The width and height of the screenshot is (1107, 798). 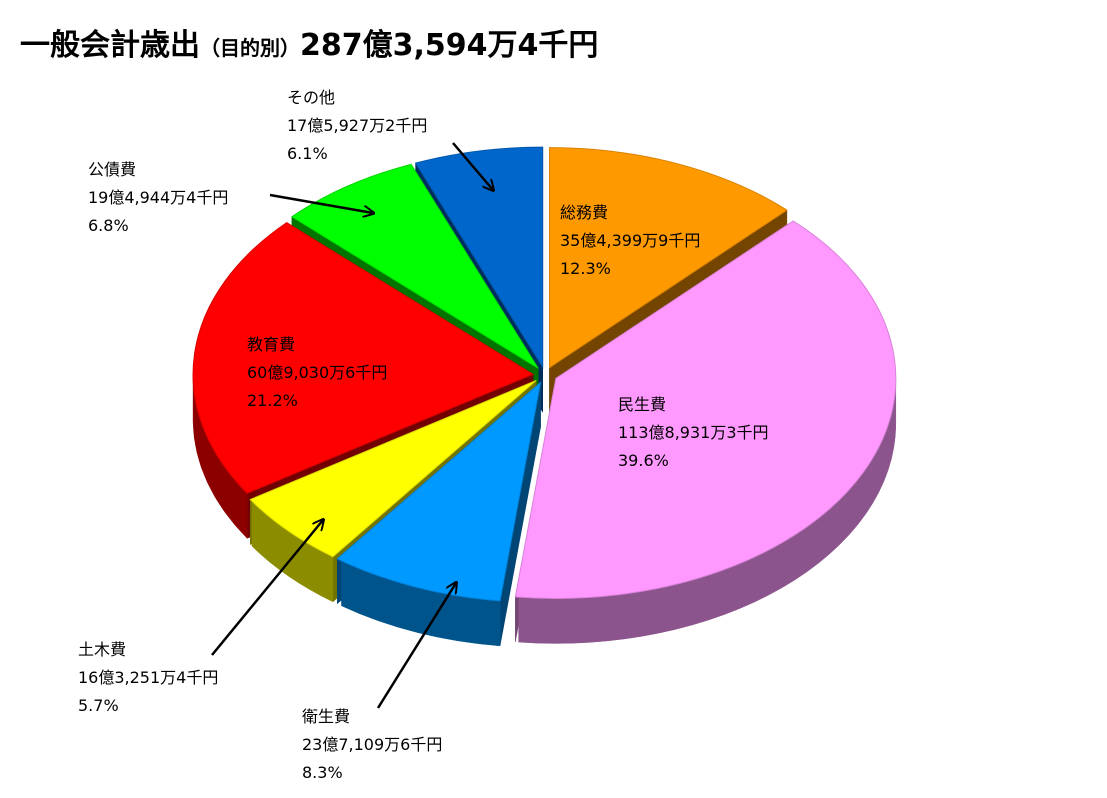 I want to click on slice-label-amount: 60億9,030万6千円, so click(x=317, y=372).